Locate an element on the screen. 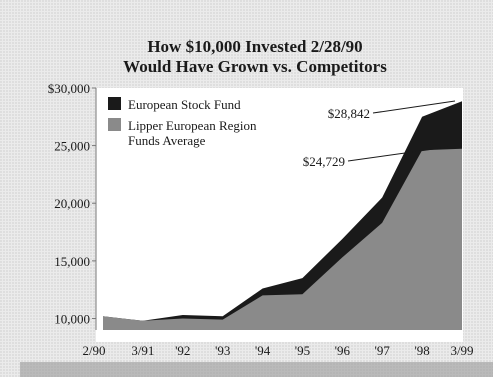 Image resolution: width=493 pixels, height=377 pixels. chart-title-line-2: Would Have Grown vs. Competitors is located at coordinates (255, 66).